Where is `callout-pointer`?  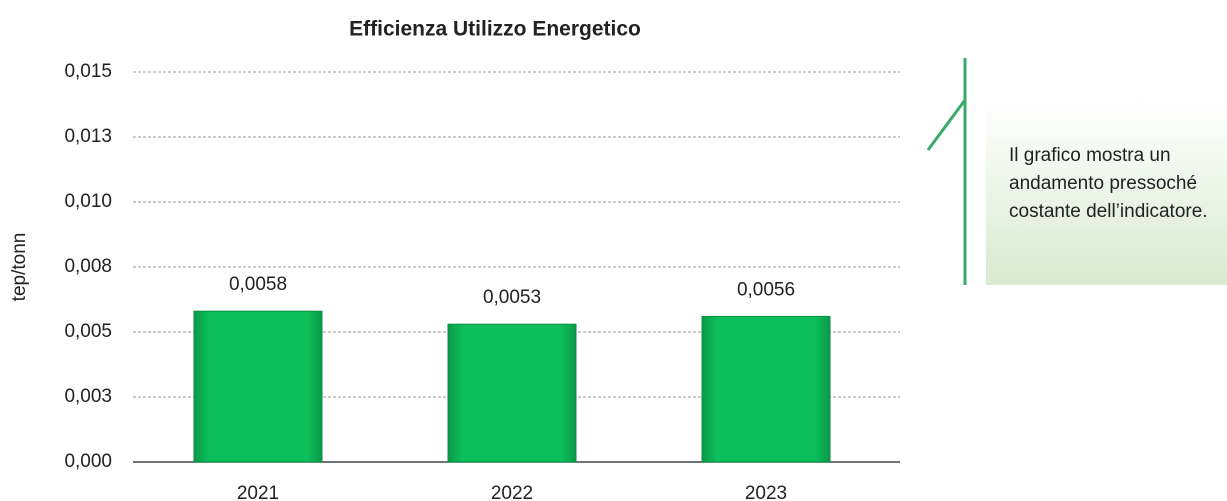 callout-pointer is located at coordinates (946, 125).